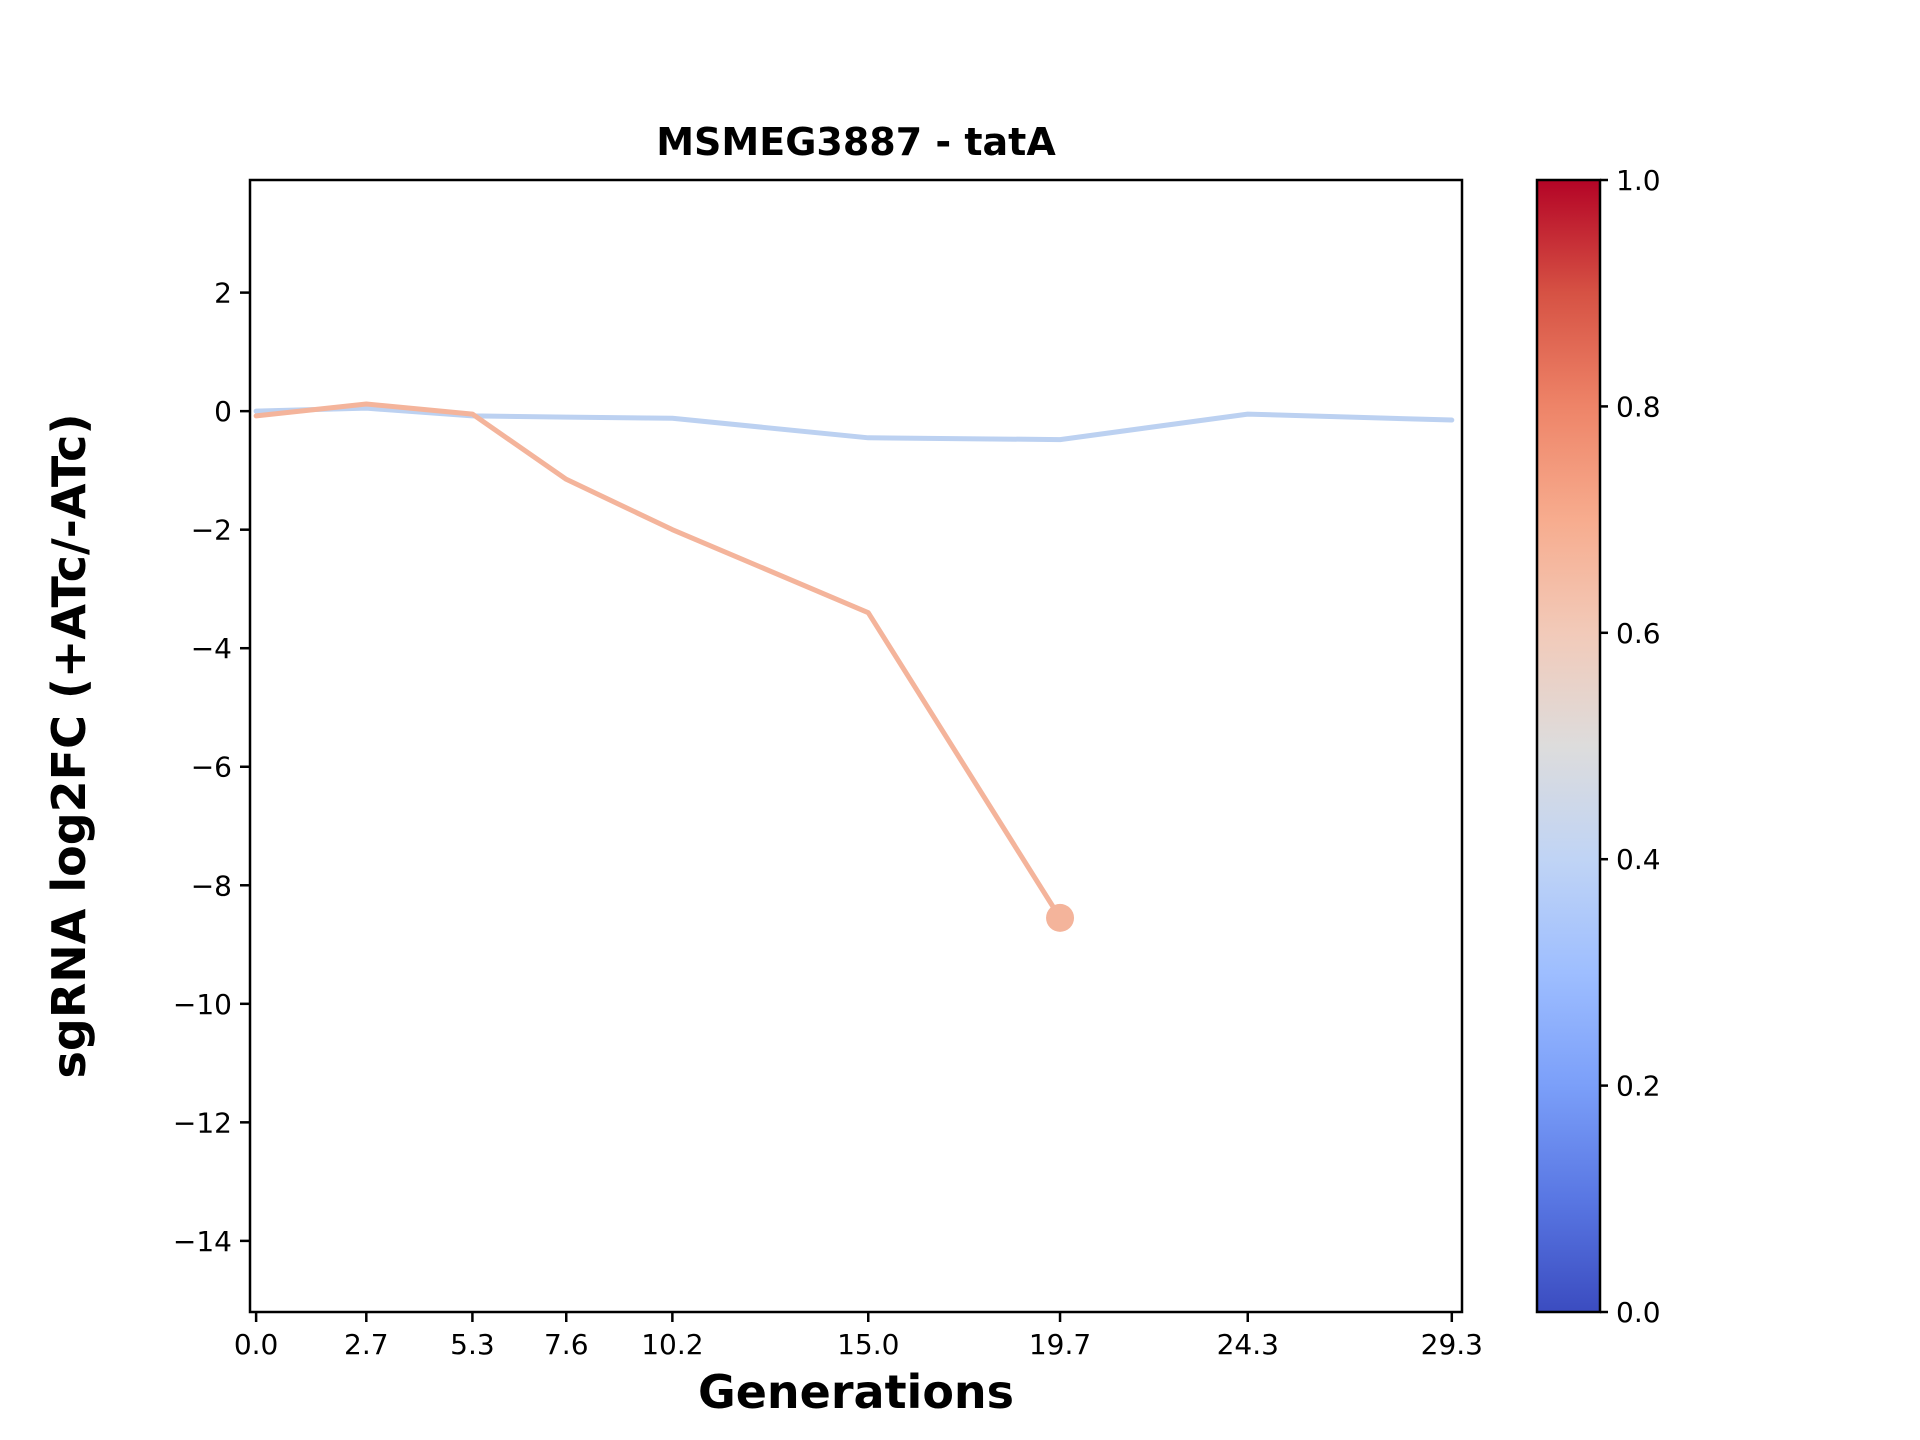 Image resolution: width=1920 pixels, height=1440 pixels. What do you see at coordinates (211, 648) in the screenshot?
I see `y-tick-label: −4` at bounding box center [211, 648].